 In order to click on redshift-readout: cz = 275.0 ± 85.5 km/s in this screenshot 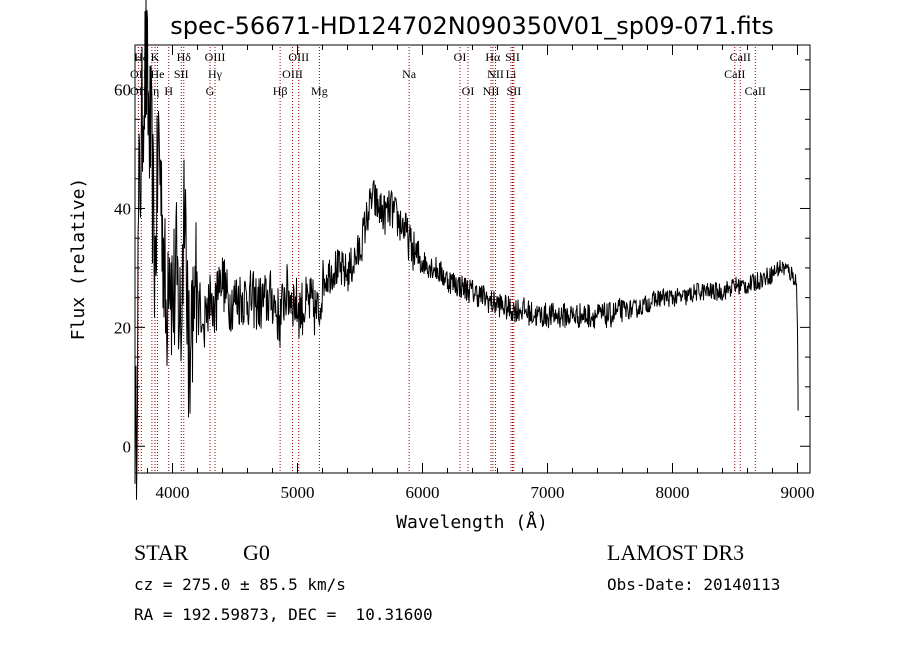, I will do `click(240, 584)`.